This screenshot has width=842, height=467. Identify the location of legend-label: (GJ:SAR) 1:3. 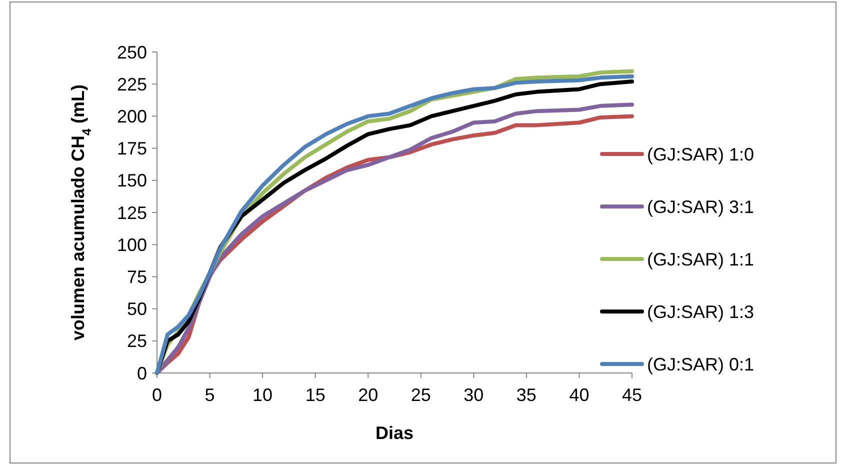
(700, 312).